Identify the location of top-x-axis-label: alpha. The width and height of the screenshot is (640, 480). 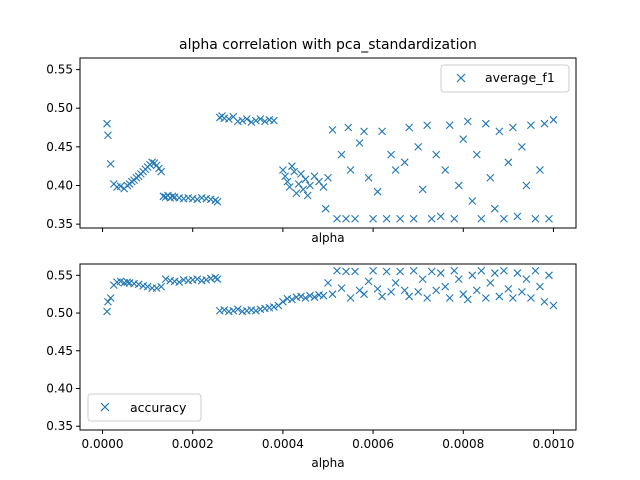
(327, 238).